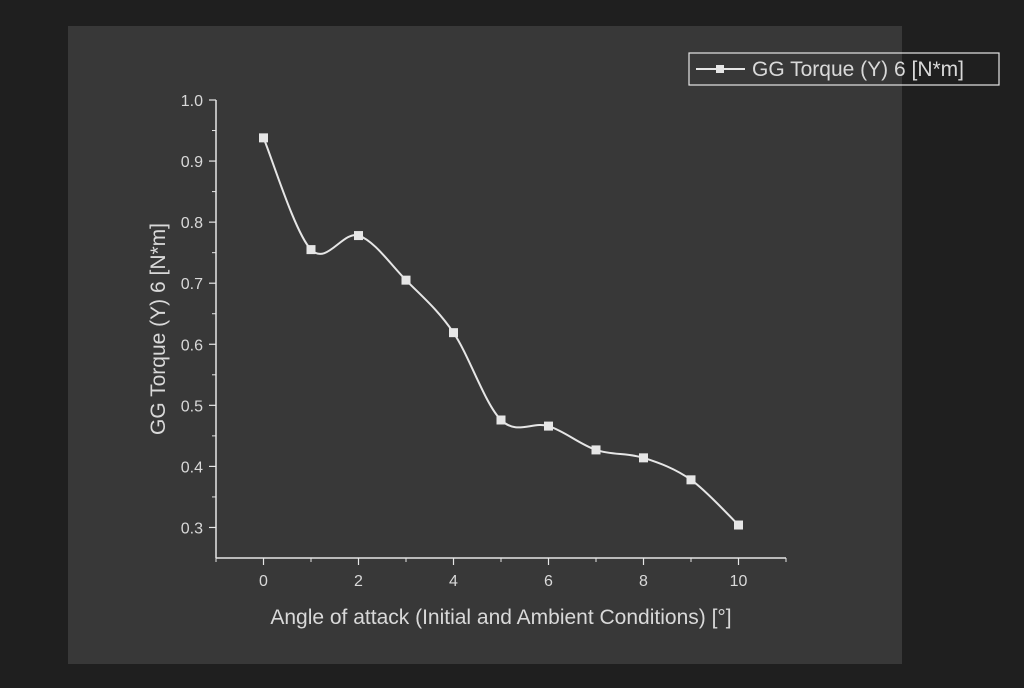 The width and height of the screenshot is (1024, 688). I want to click on x-tick-label: 6, so click(548, 581).